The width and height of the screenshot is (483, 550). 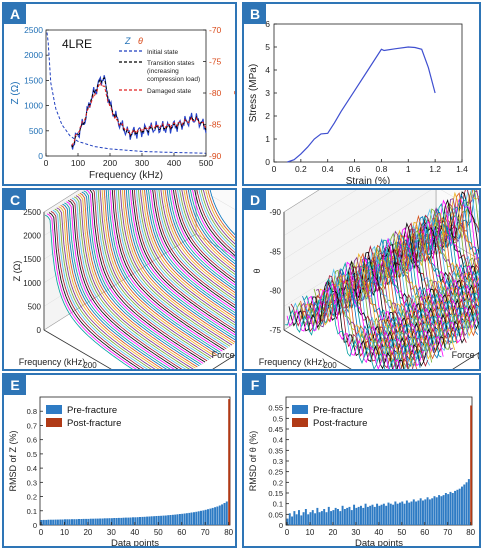 I want to click on x-tick-label: 1, so click(x=408, y=169).